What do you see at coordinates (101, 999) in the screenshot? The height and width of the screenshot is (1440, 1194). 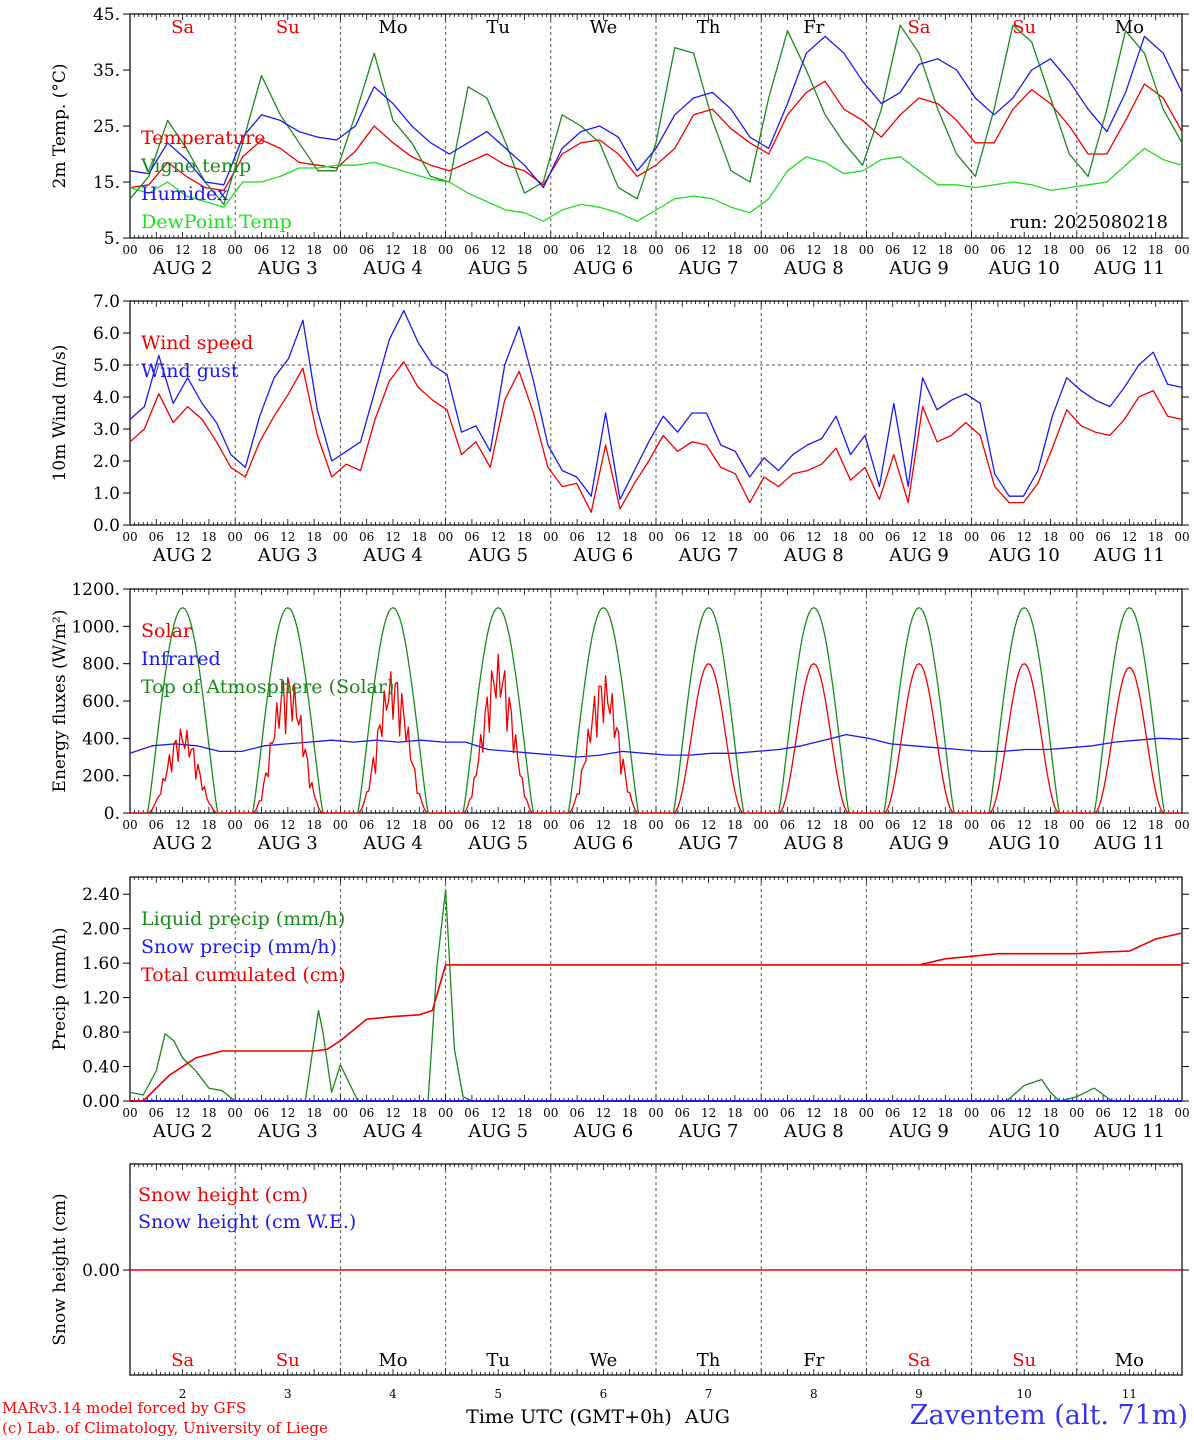 I see `y-tick-label: 1.20` at bounding box center [101, 999].